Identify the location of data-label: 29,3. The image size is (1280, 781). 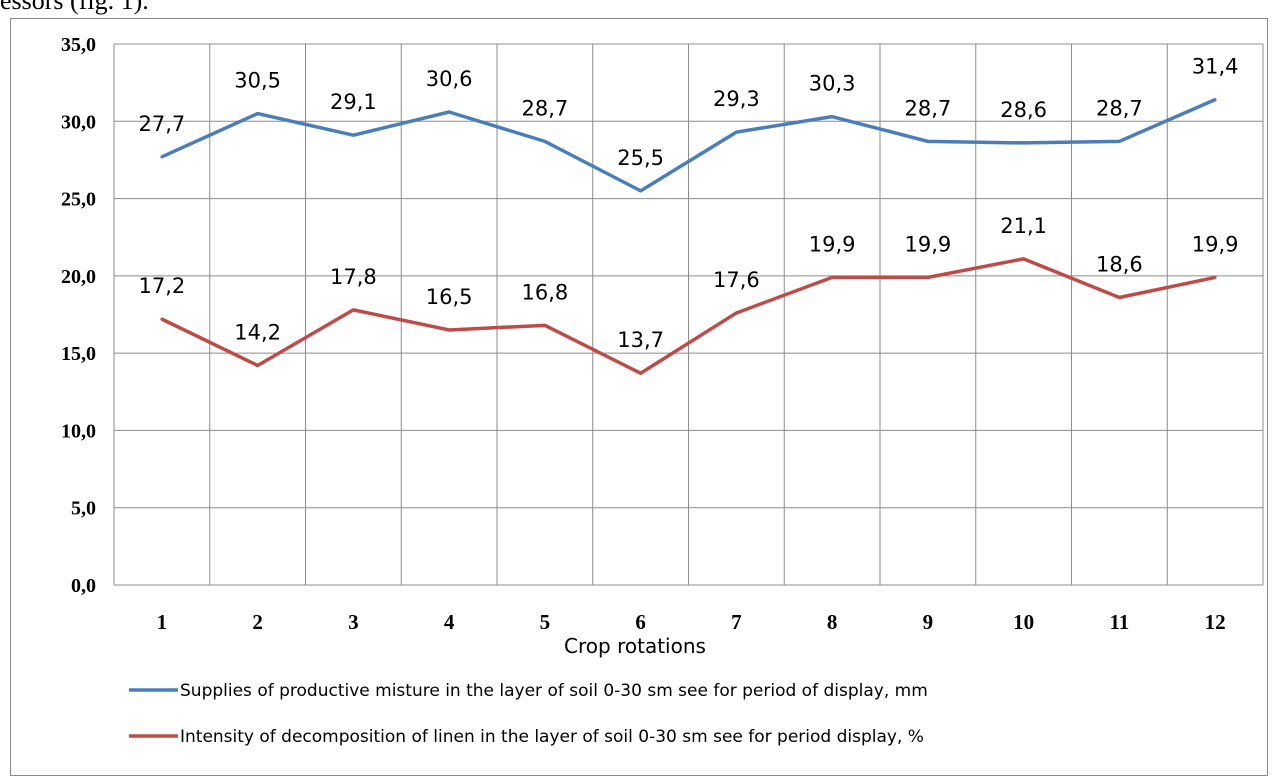
(736, 99).